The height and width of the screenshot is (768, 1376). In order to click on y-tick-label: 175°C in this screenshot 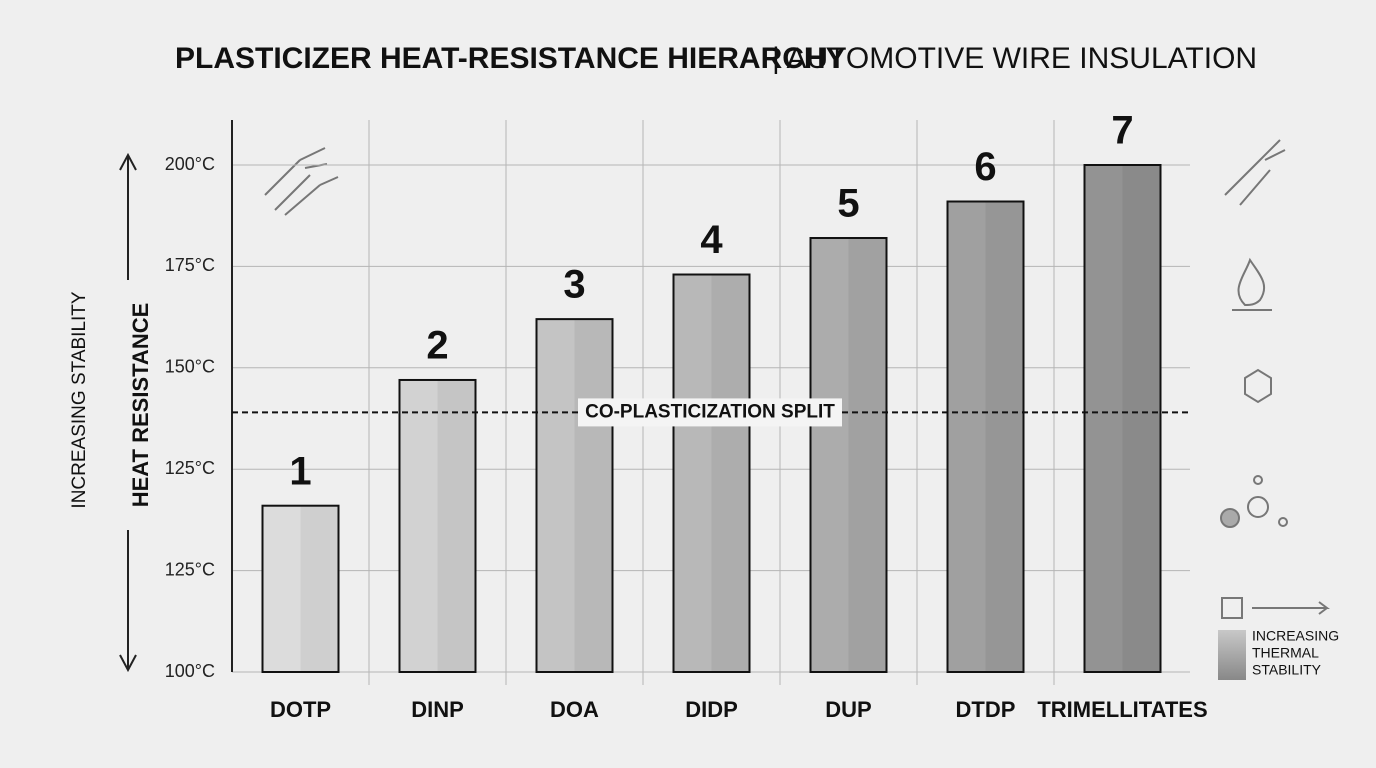, I will do `click(190, 265)`.